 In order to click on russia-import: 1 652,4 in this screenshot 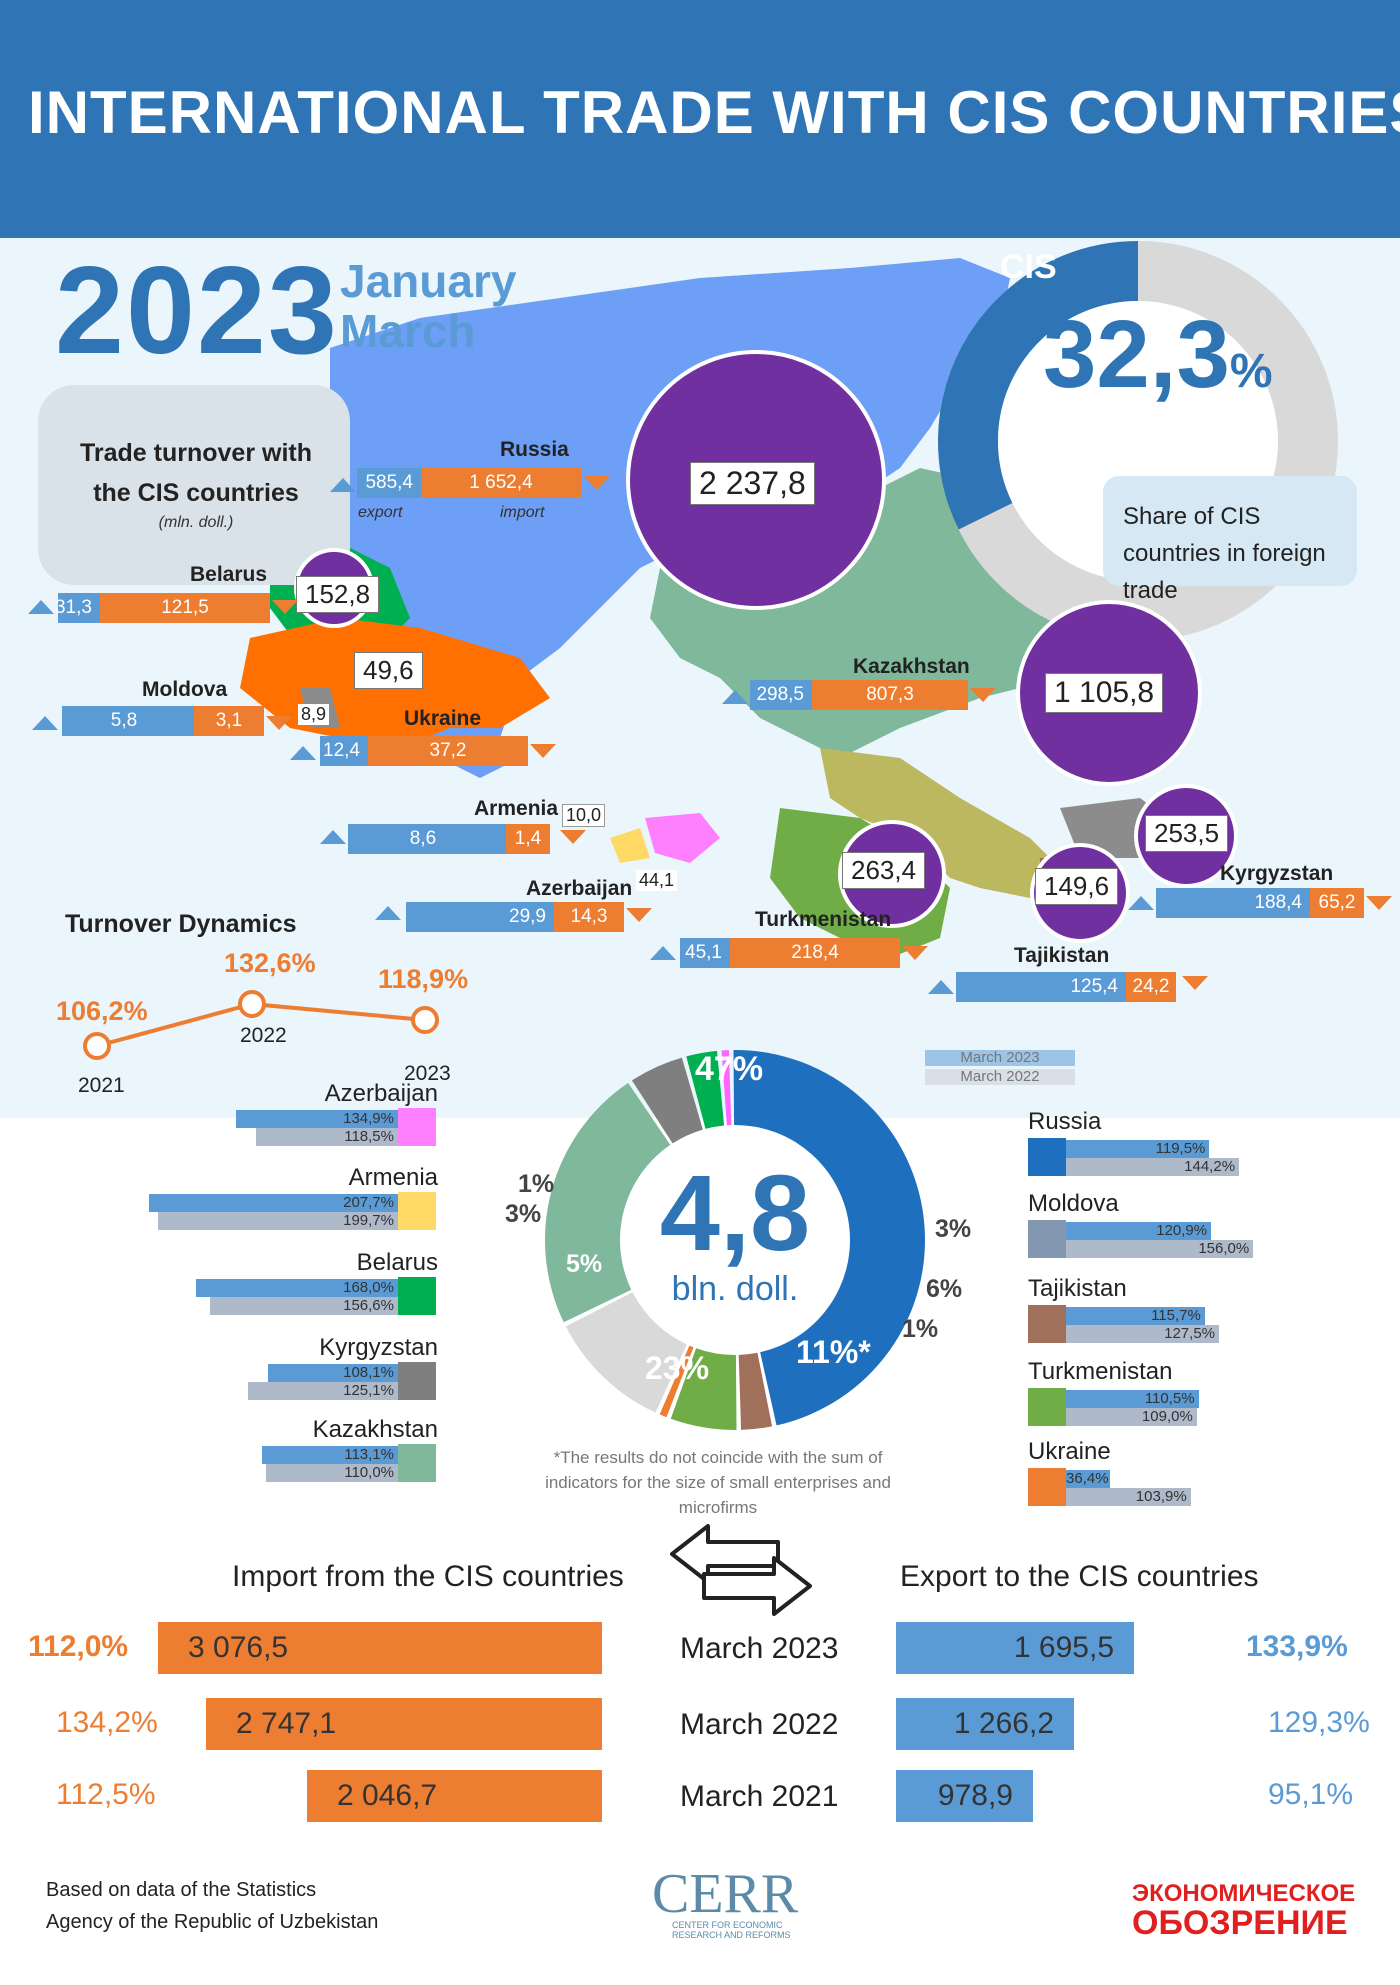, I will do `click(501, 483)`.